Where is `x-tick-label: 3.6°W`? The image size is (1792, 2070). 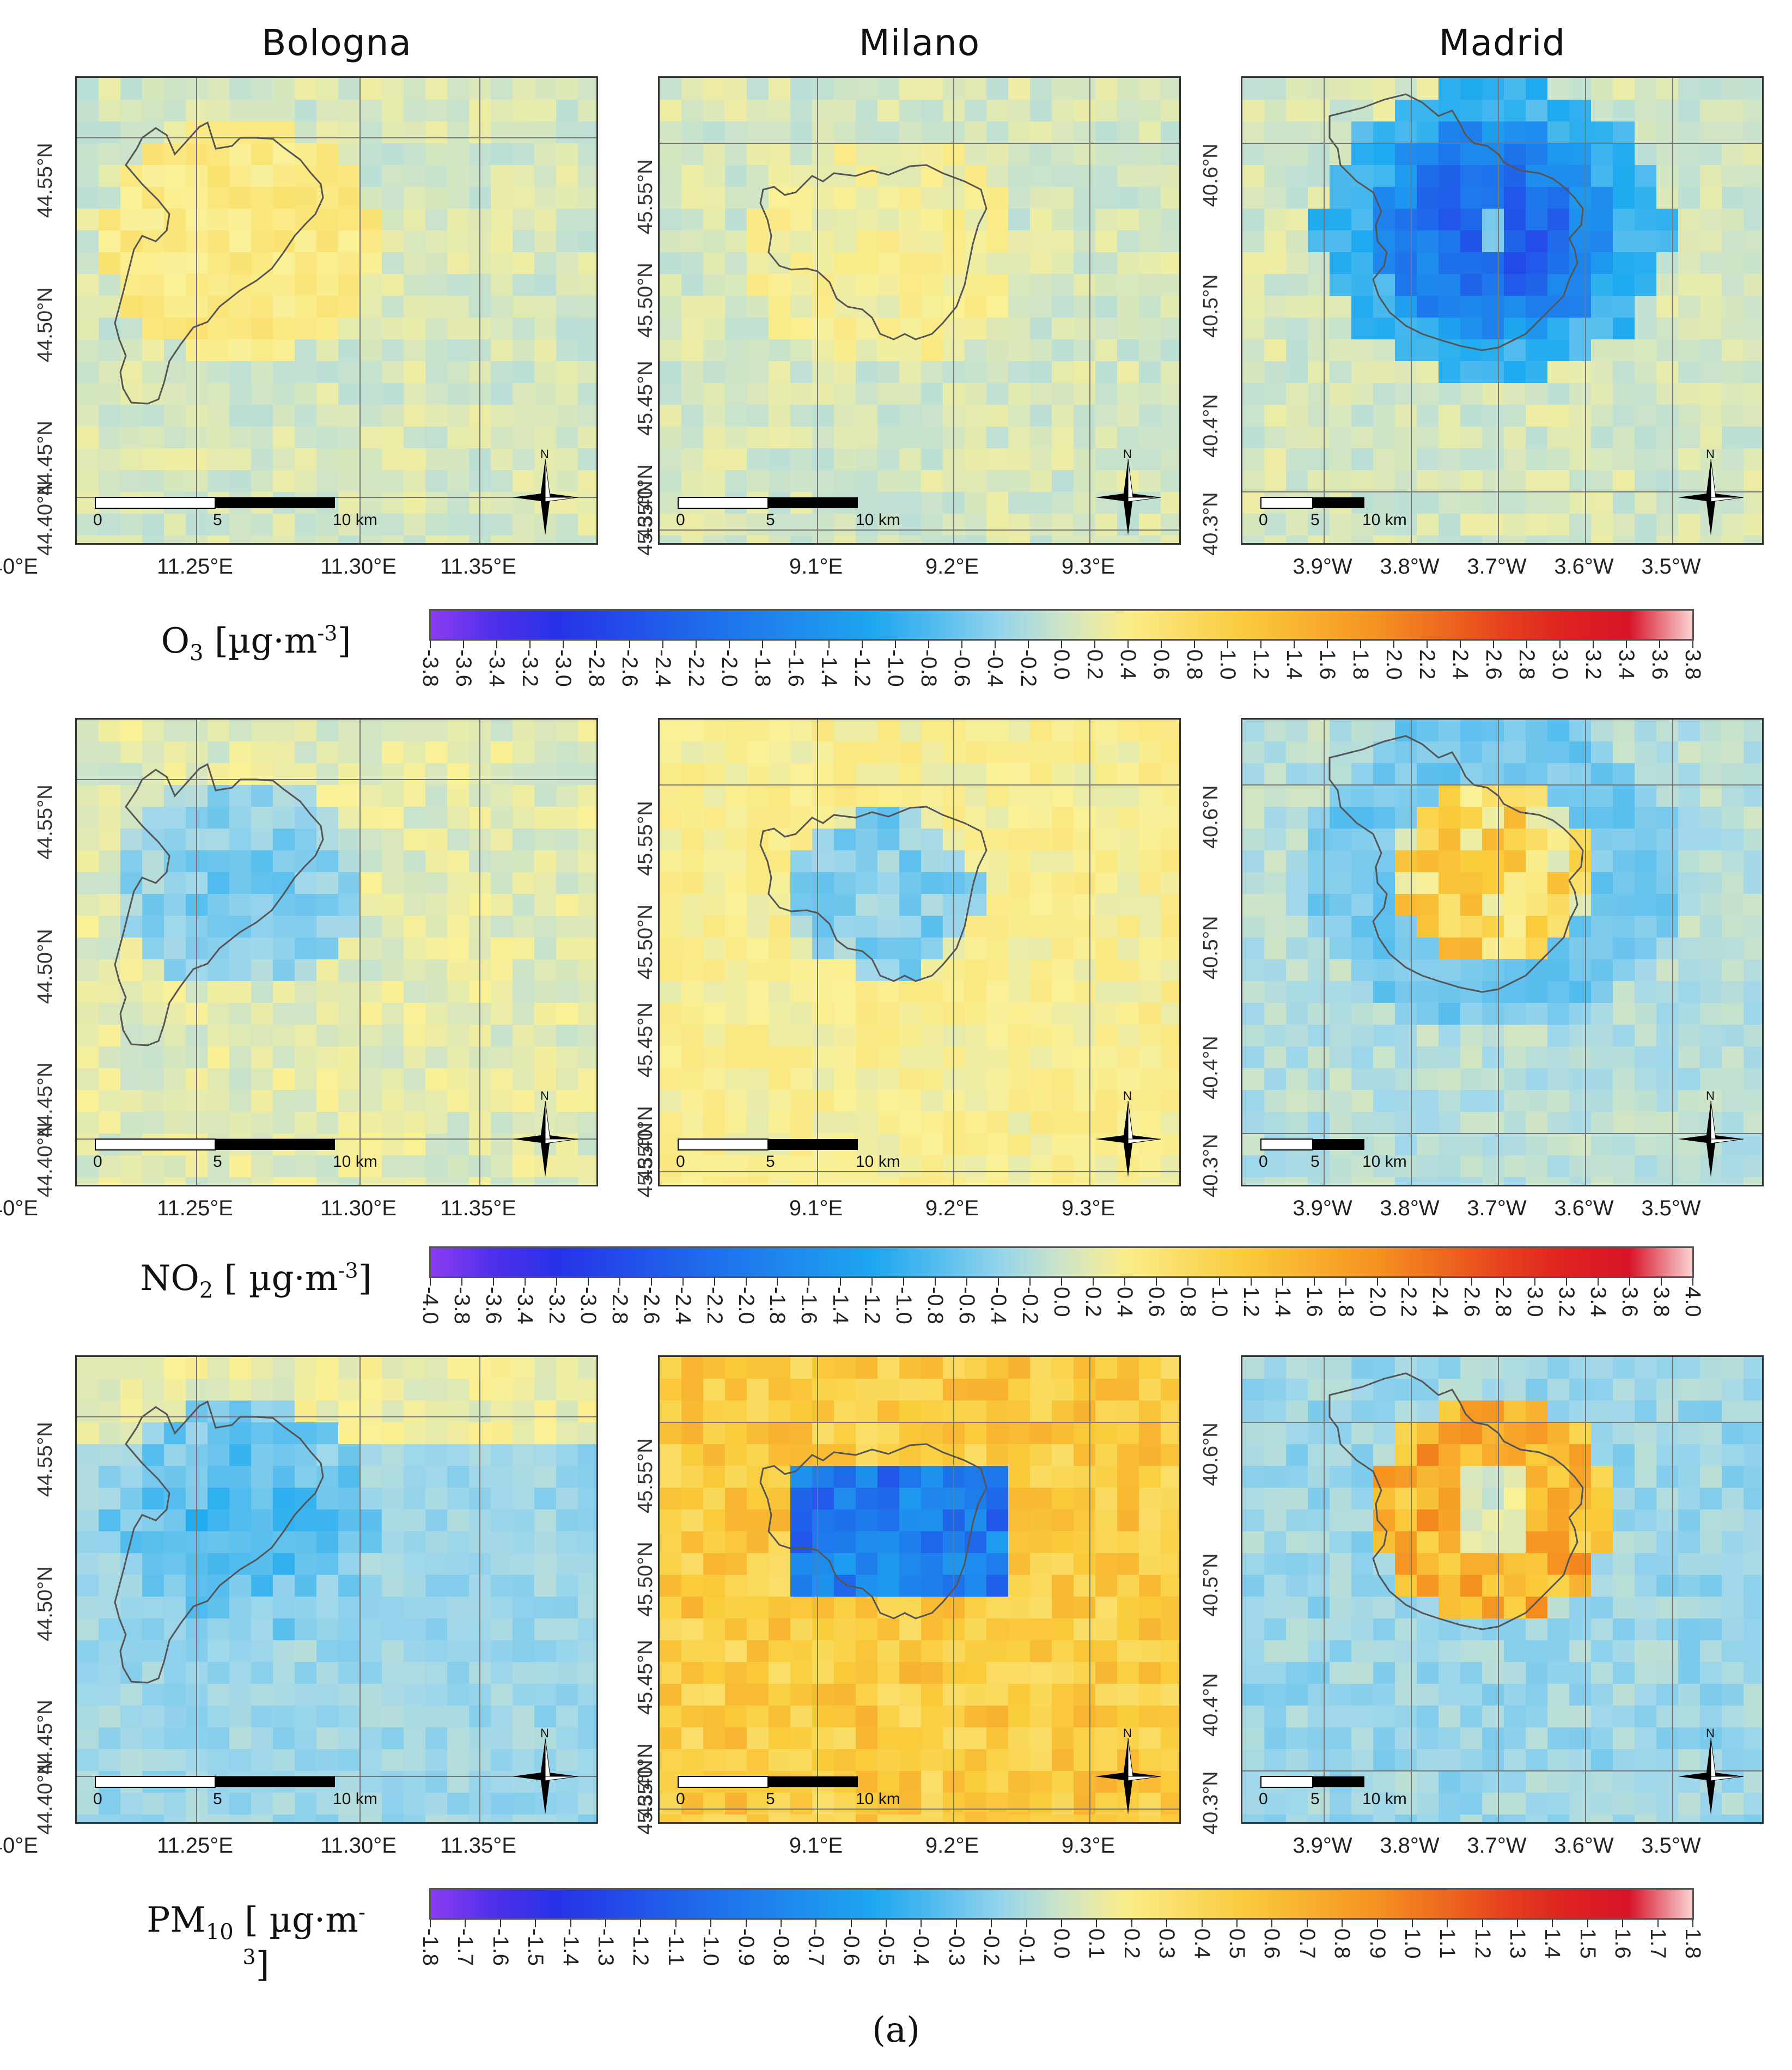 x-tick-label: 3.6°W is located at coordinates (1584, 567).